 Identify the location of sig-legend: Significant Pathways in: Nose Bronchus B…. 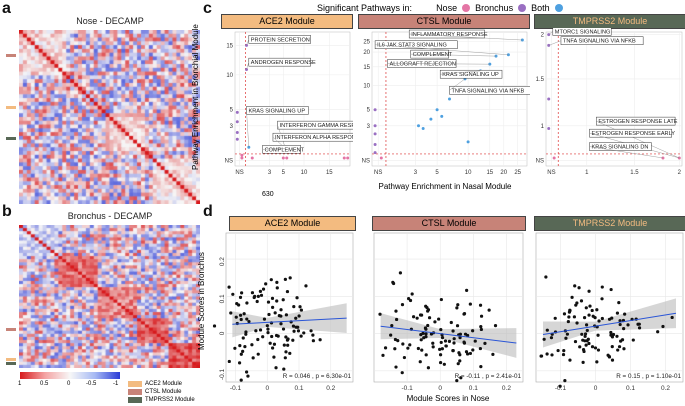
(440, 8).